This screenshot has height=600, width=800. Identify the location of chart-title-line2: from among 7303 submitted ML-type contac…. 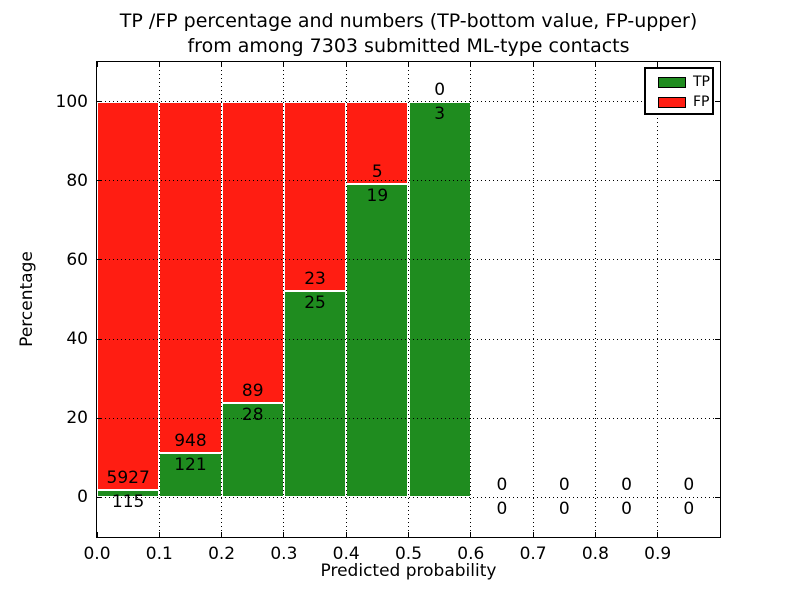
(408, 46).